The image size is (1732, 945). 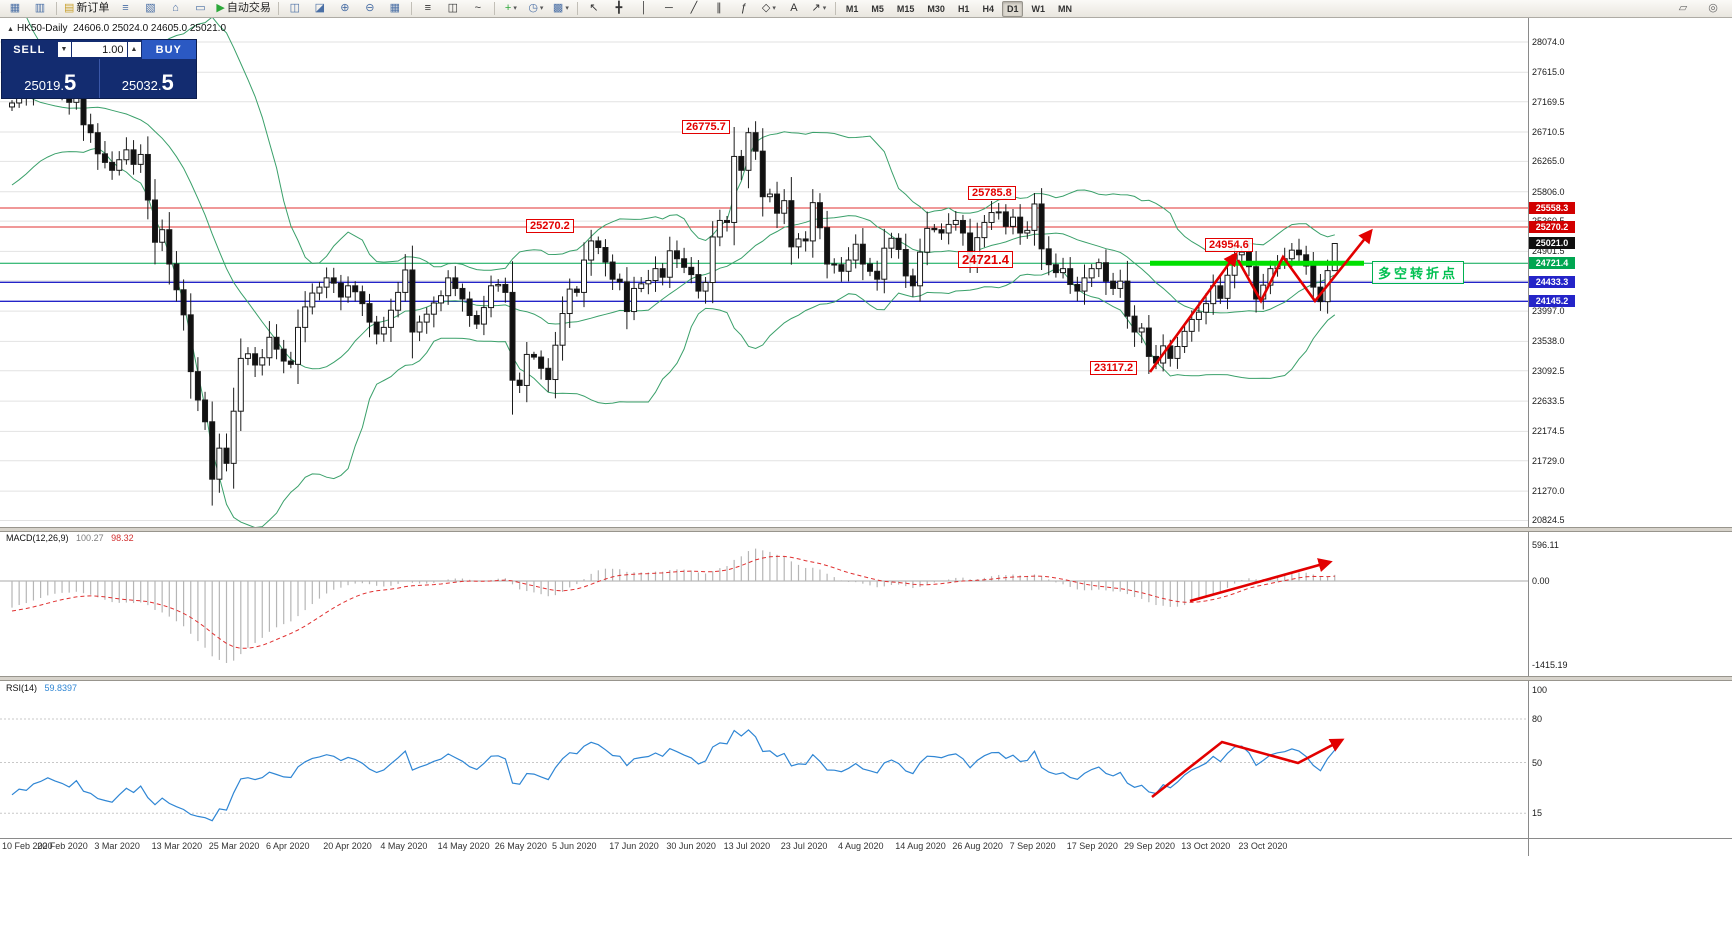 I want to click on candlestick-chart-button: ◫, so click(x=453, y=8).